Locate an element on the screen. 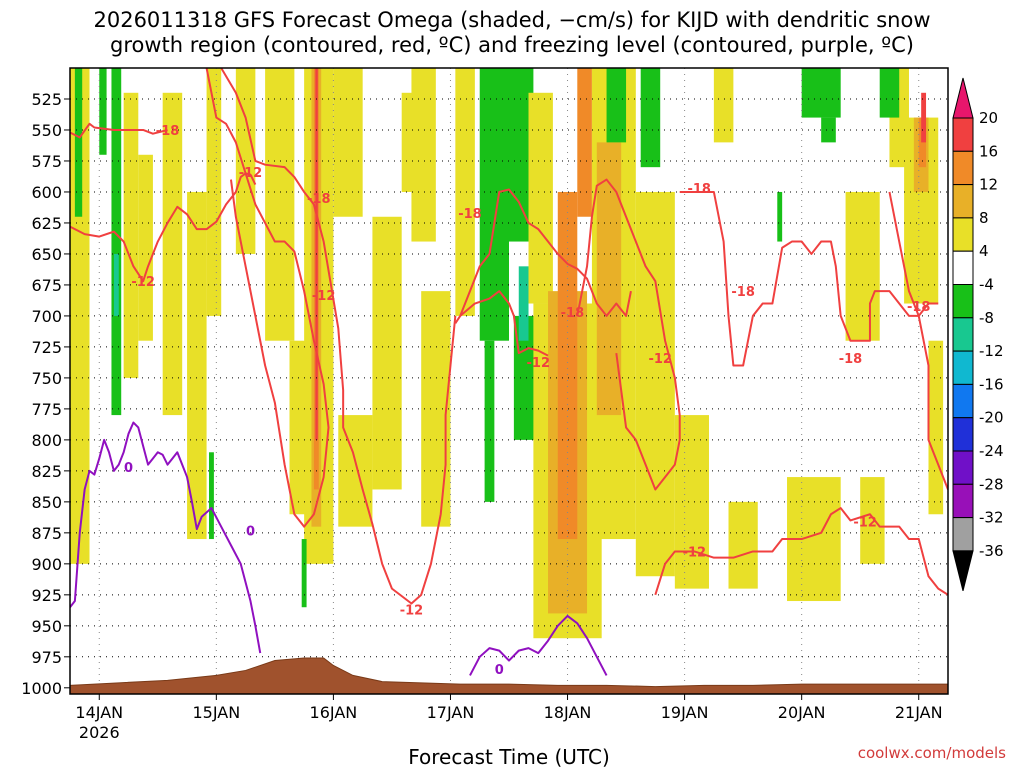  colorbar-tick-label: -4 is located at coordinates (986, 285).